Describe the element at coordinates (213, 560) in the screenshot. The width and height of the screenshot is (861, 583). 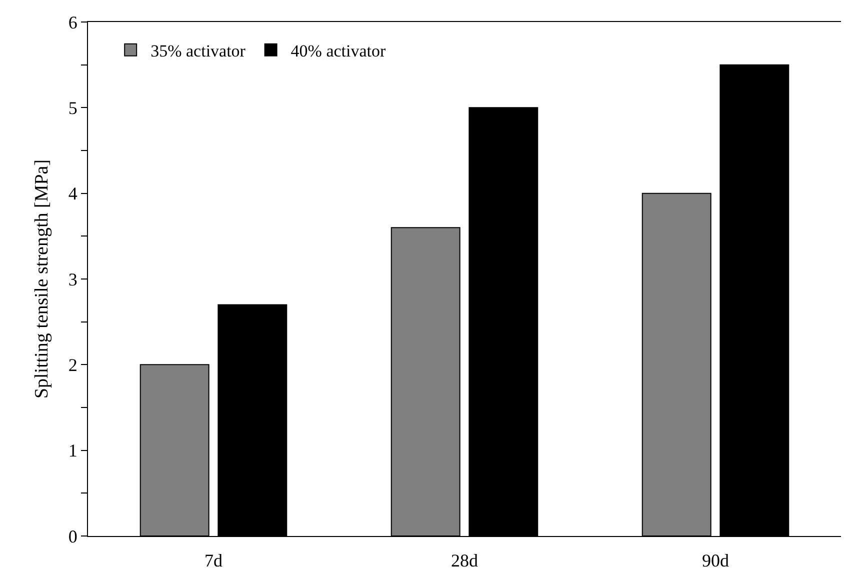
I see `x-tick-label: 7d` at that location.